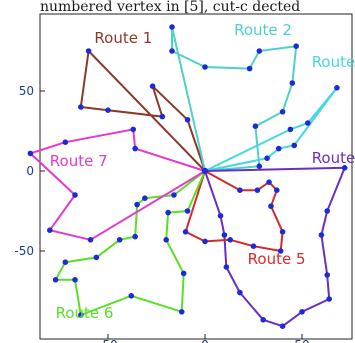 The image size is (355, 343). Describe the element at coordinates (79, 161) in the screenshot. I see `route-7-label: Route 7` at that location.